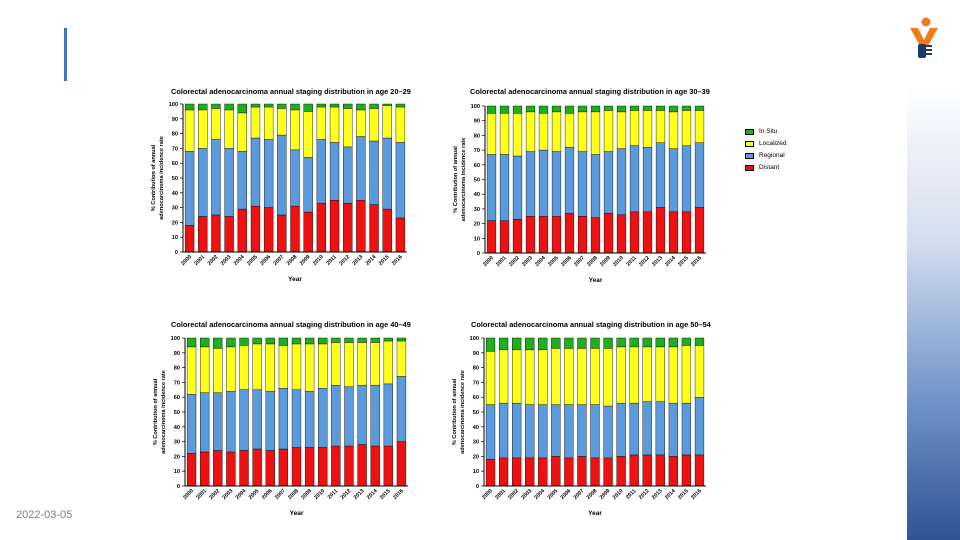 The height and width of the screenshot is (540, 960). Describe the element at coordinates (44, 515) in the screenshot. I see `slide-date: 2022-03-05` at that location.